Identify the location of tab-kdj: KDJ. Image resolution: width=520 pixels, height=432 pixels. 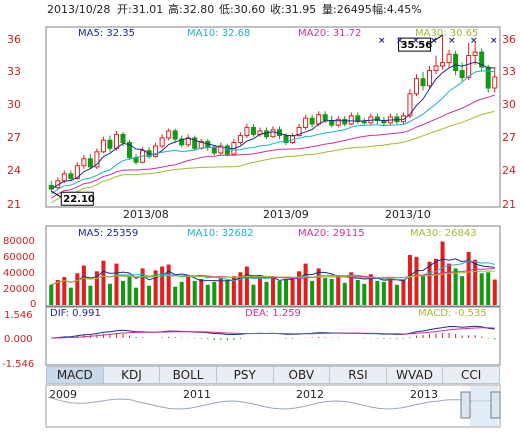
(132, 375).